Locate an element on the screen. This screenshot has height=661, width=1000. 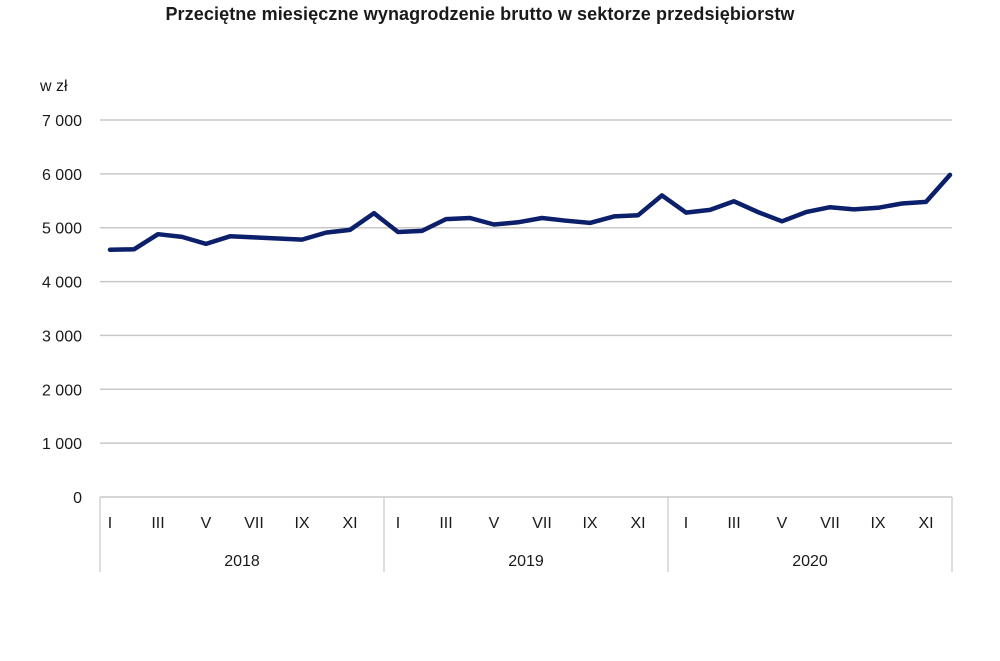
x-tick-label-2020-III: III is located at coordinates (733, 523).